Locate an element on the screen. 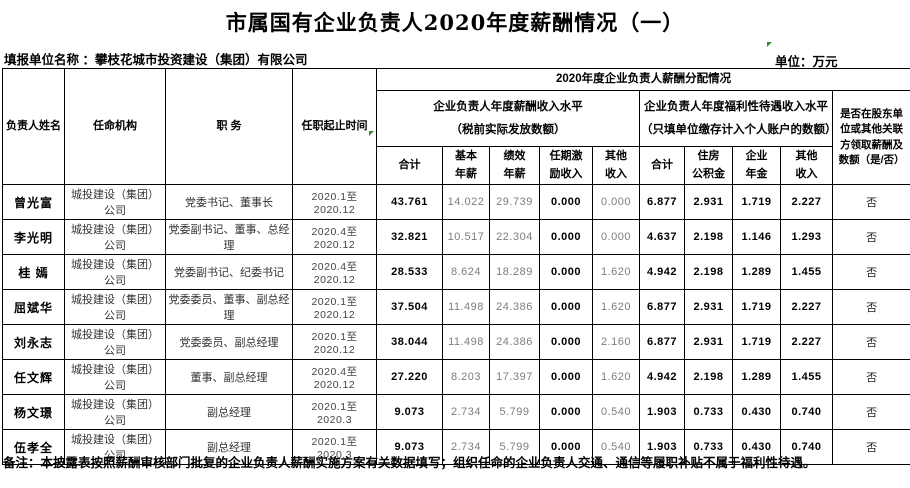  term-period: 2020.1至2020.12 is located at coordinates (334, 307).